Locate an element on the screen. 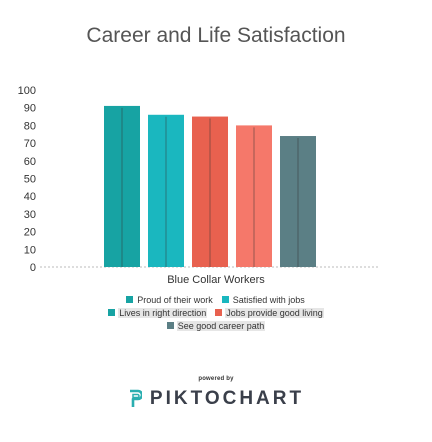 This screenshot has height=442, width=432. legend-label: See good career path is located at coordinates (221, 325).